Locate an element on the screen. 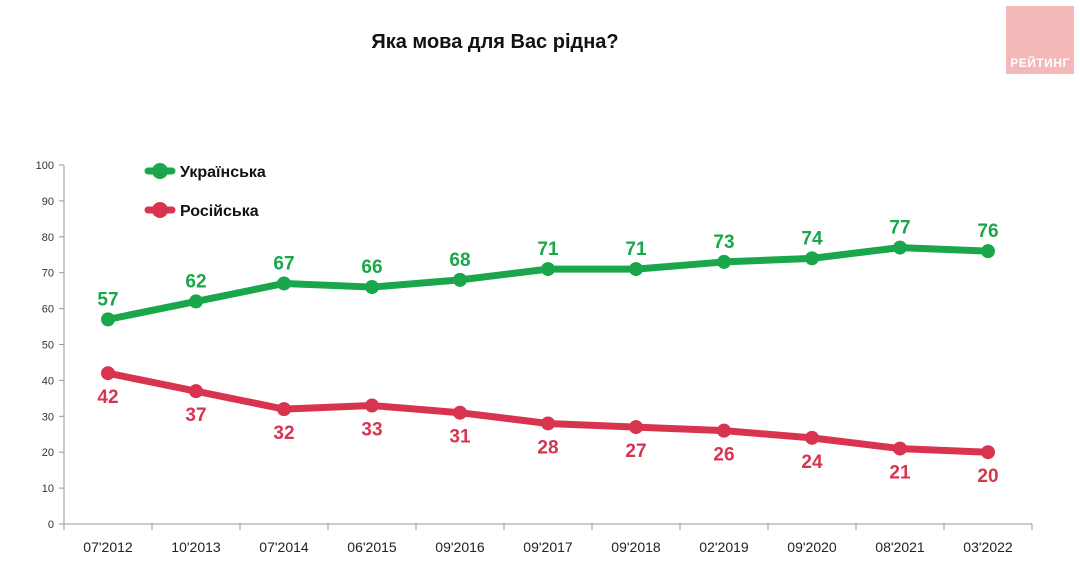  data-label: 73 is located at coordinates (723, 242).